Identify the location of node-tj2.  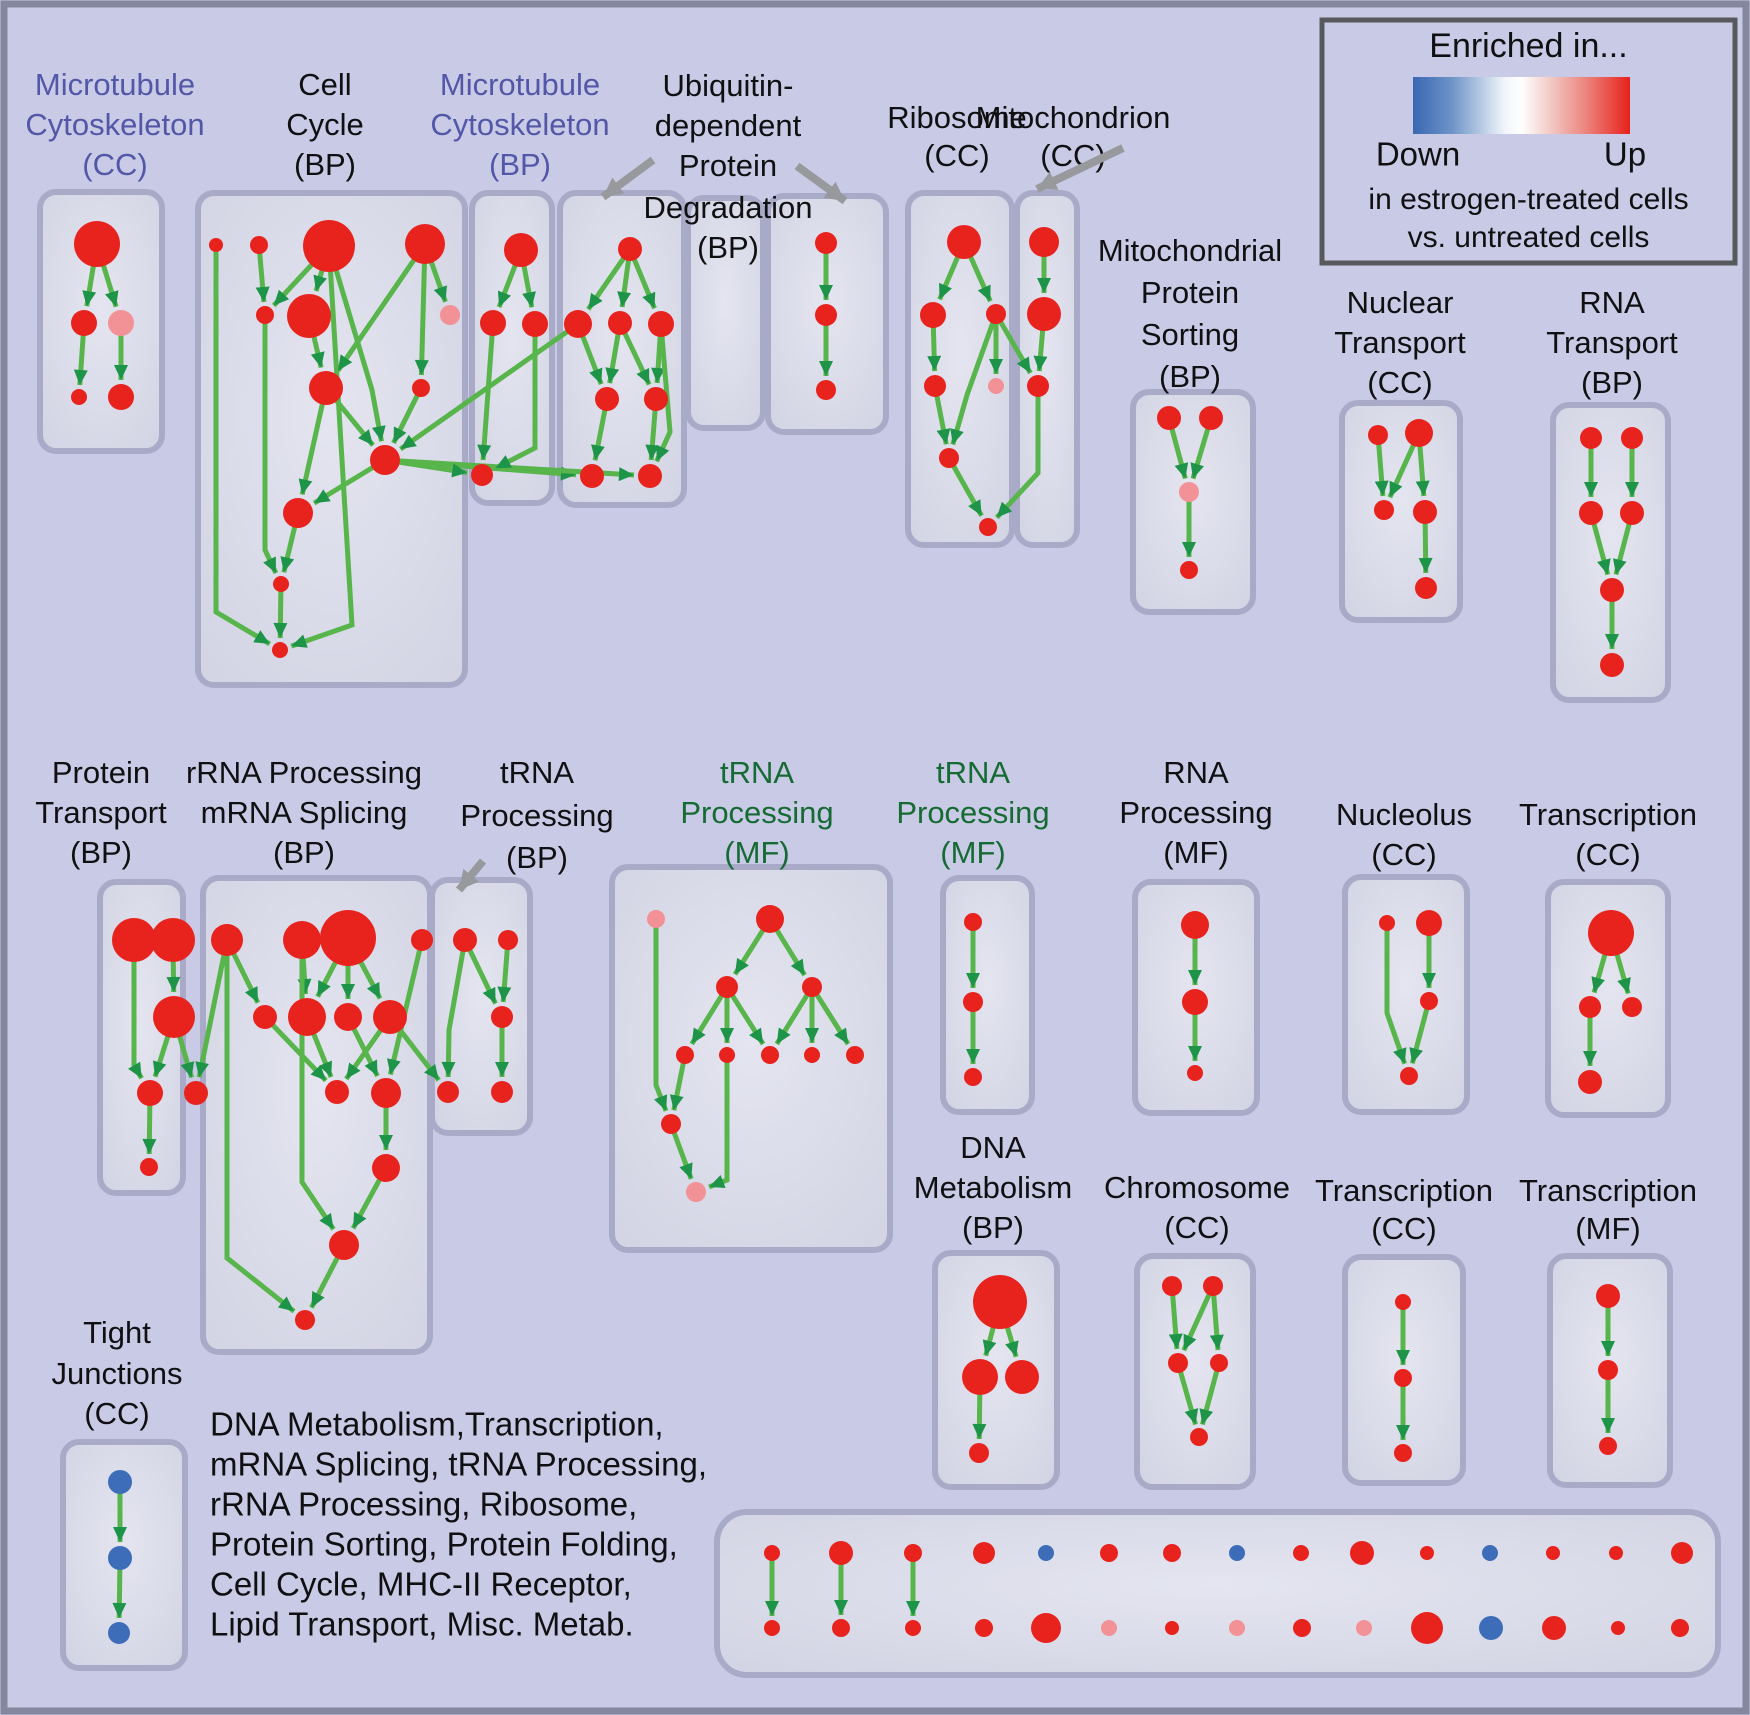
(120, 1558).